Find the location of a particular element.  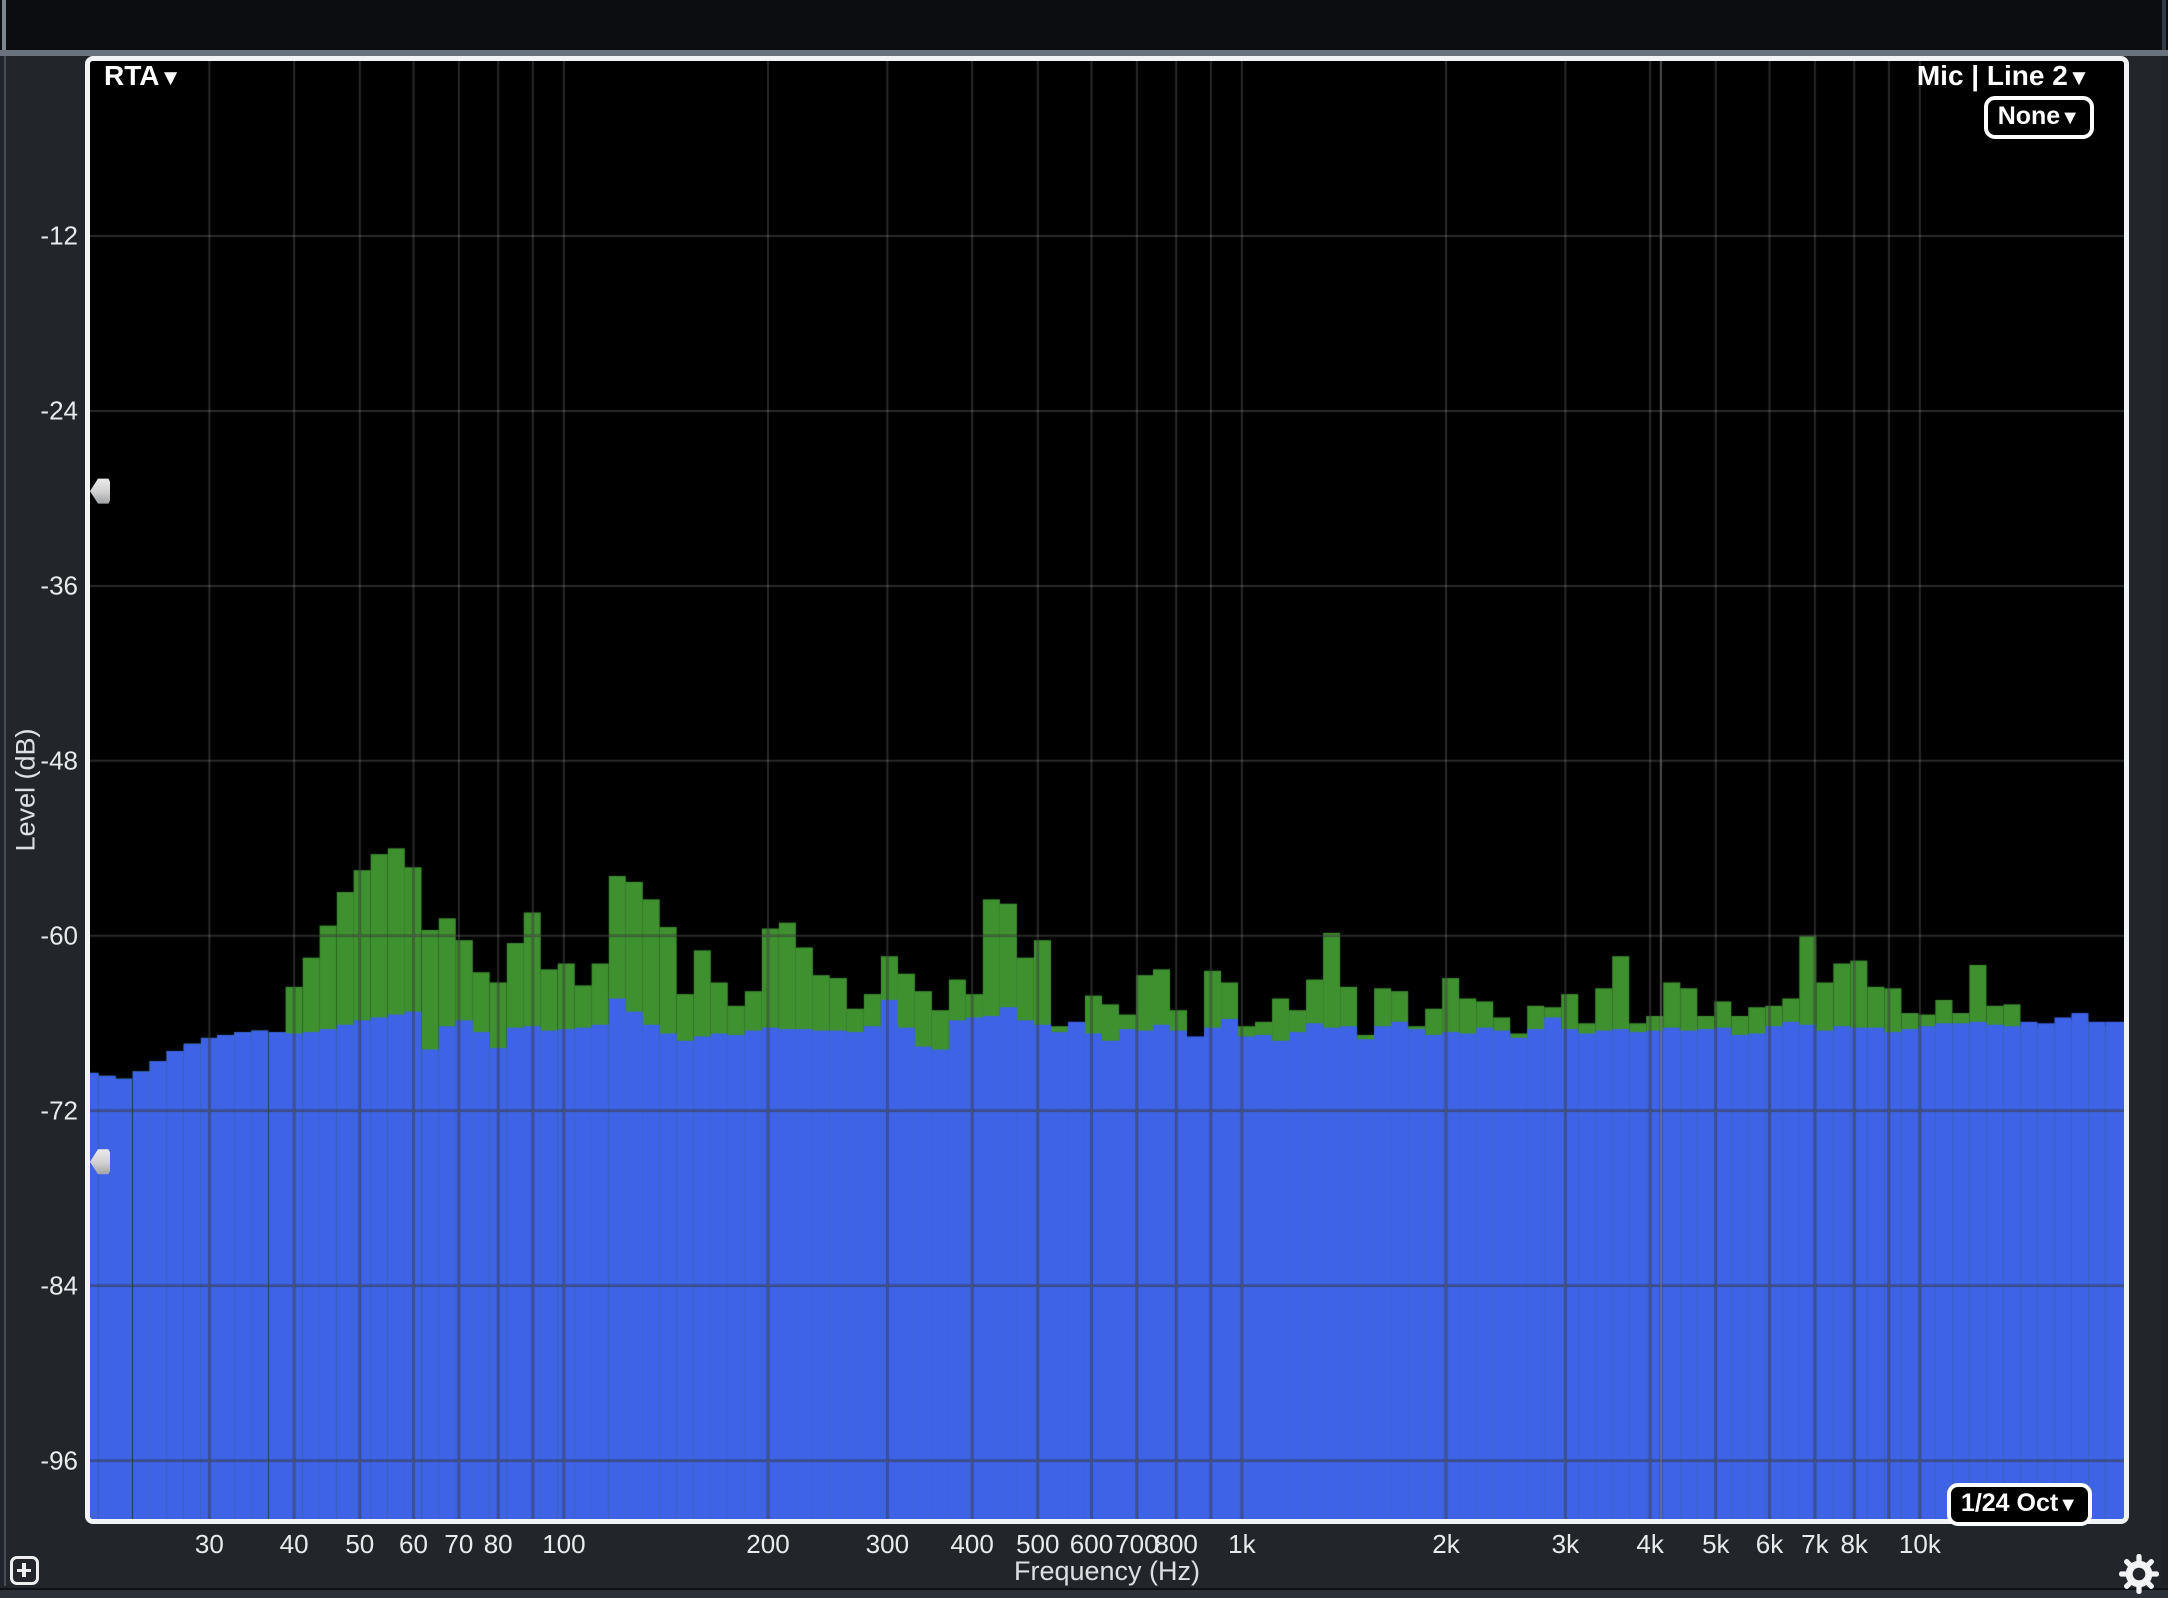

settings-button is located at coordinates (2139, 1574).